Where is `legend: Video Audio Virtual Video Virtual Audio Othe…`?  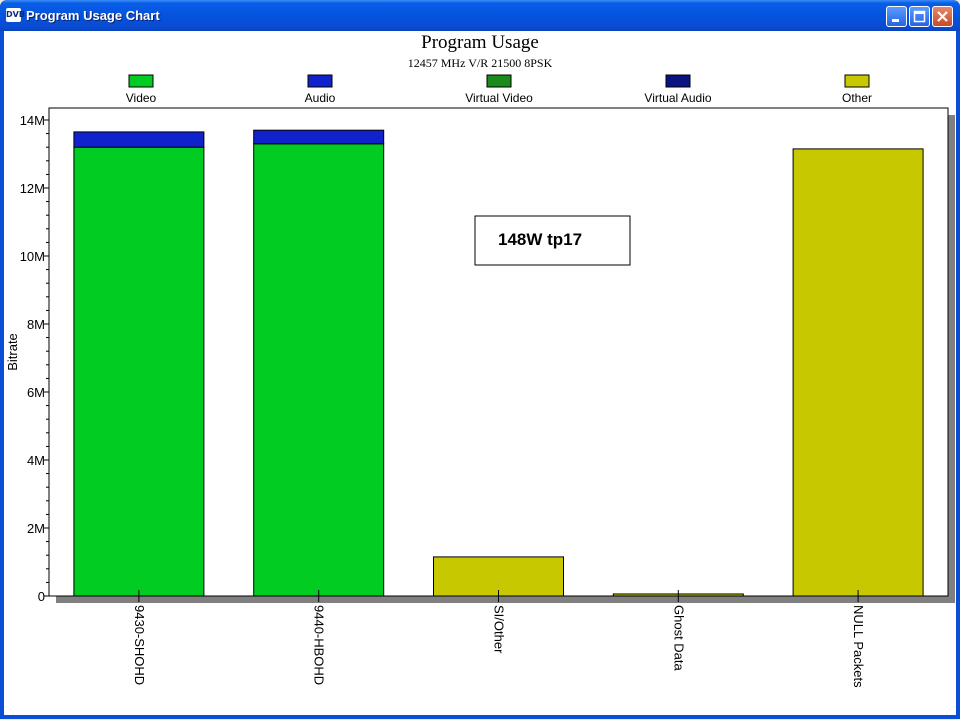 legend: Video Audio Virtual Video Virtual Audio Othe… is located at coordinates (499, 89).